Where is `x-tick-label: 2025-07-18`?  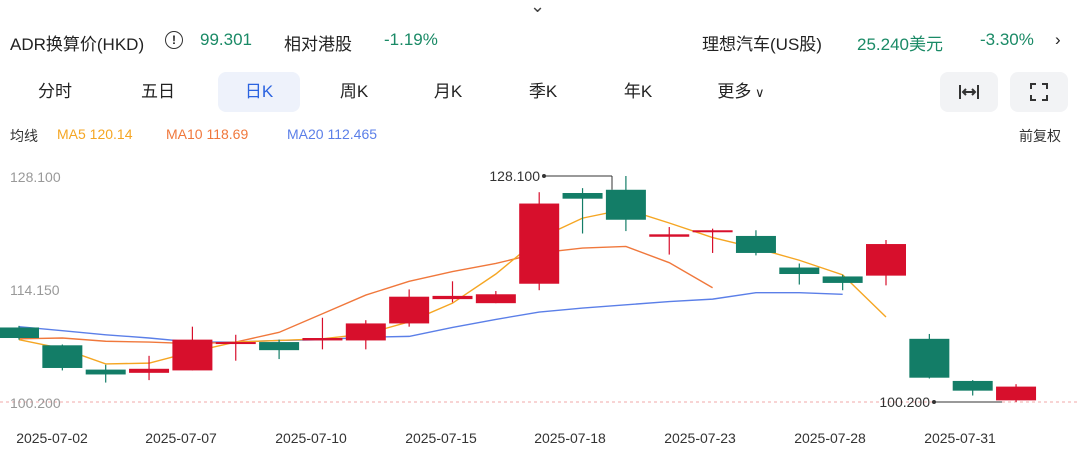
x-tick-label: 2025-07-18 is located at coordinates (570, 438).